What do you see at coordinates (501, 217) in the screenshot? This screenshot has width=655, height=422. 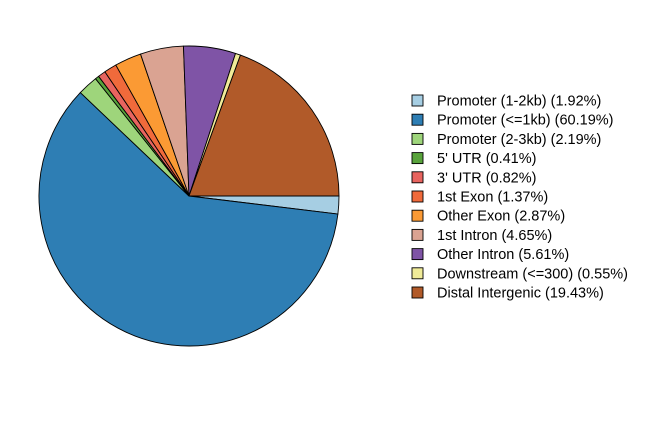 I see `legend-label: Other Exon (2.87%)` at bounding box center [501, 217].